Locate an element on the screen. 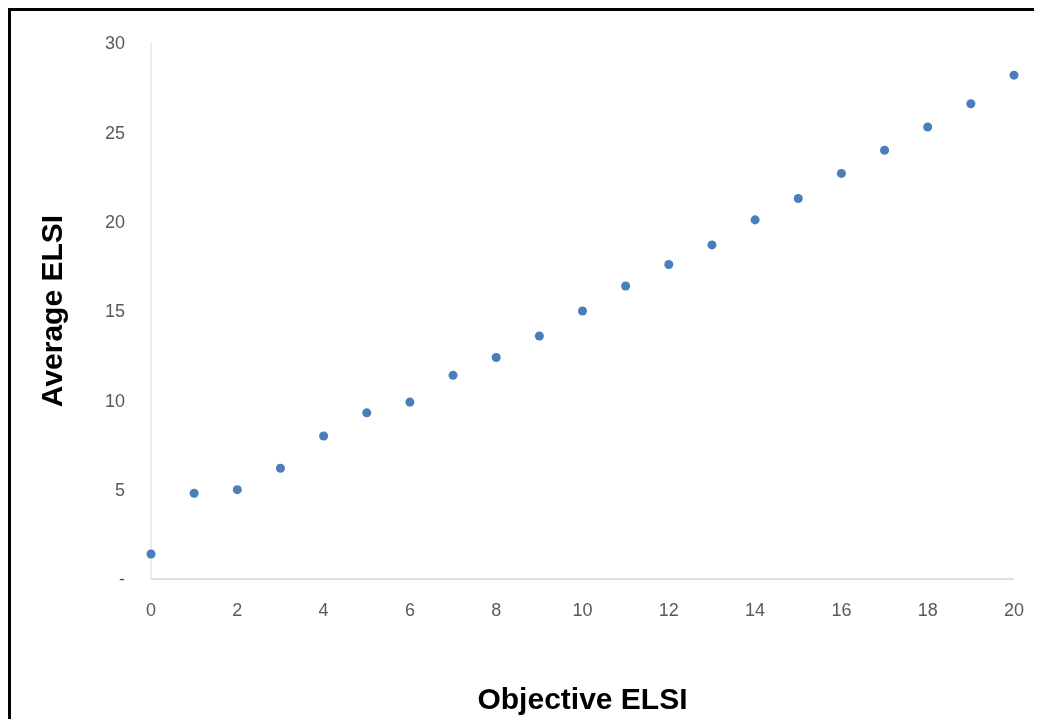  x-tick-label: 2 is located at coordinates (237, 609).